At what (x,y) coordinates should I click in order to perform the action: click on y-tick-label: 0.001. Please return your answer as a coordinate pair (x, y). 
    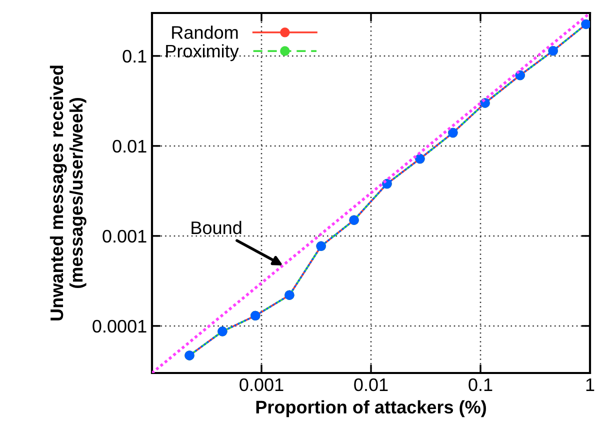
    Looking at the image, I should click on (124, 236).